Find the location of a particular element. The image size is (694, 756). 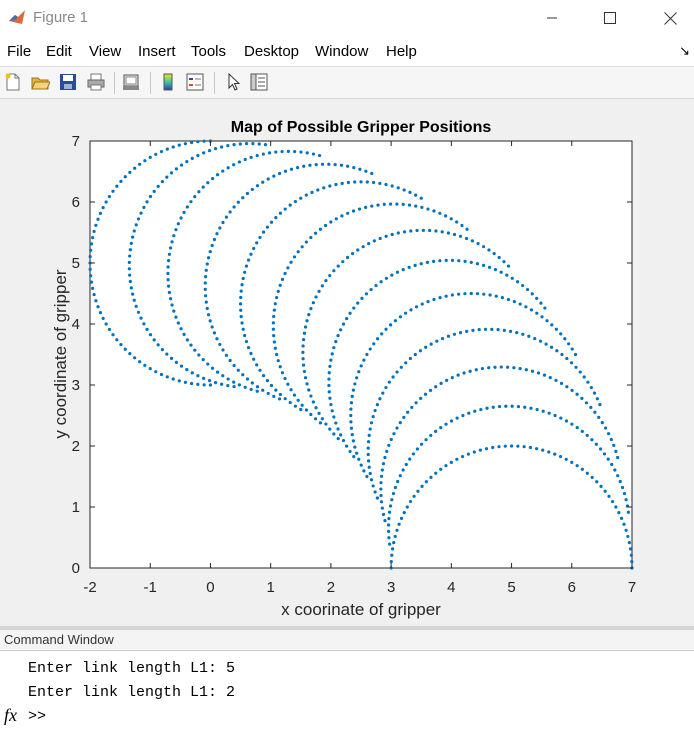

menu-desktop: Desktop is located at coordinates (272, 51).